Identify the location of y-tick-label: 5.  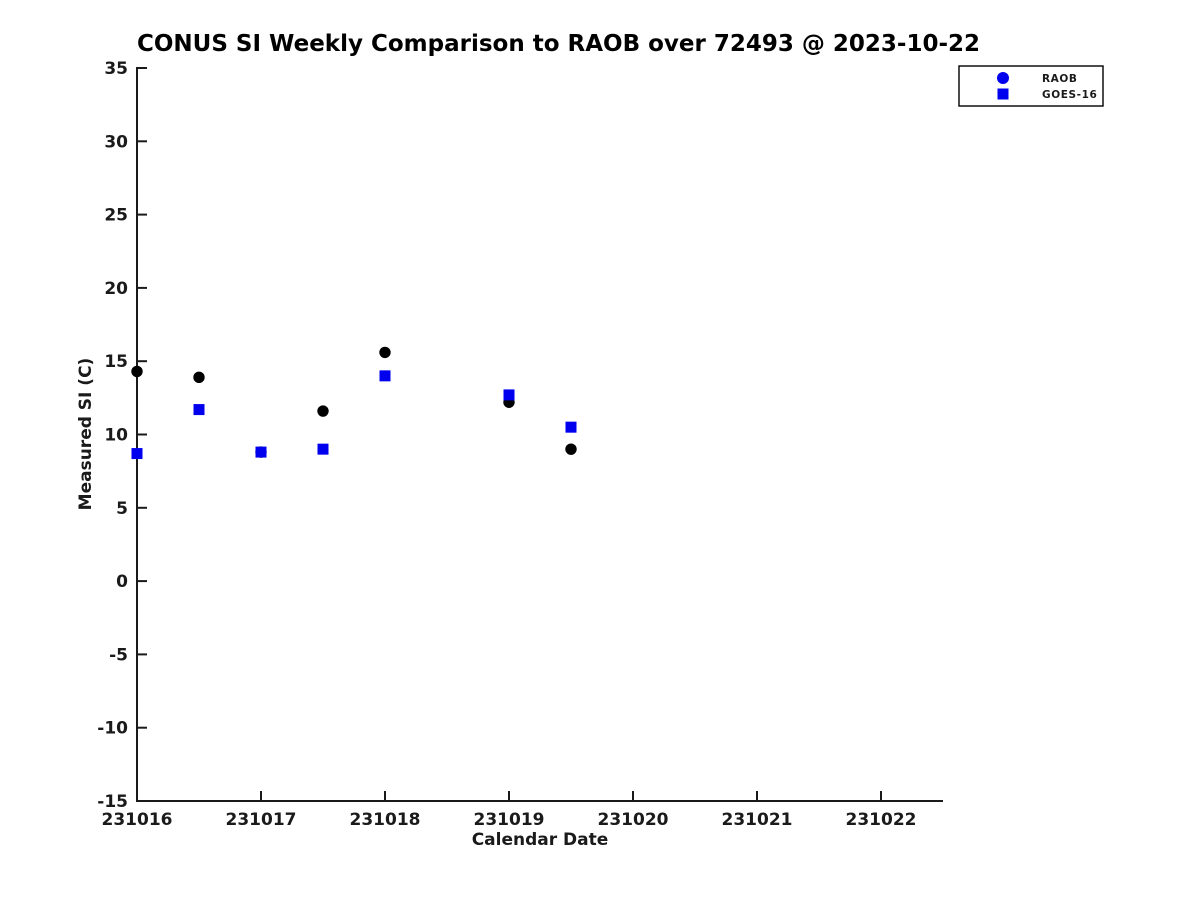
(122, 509).